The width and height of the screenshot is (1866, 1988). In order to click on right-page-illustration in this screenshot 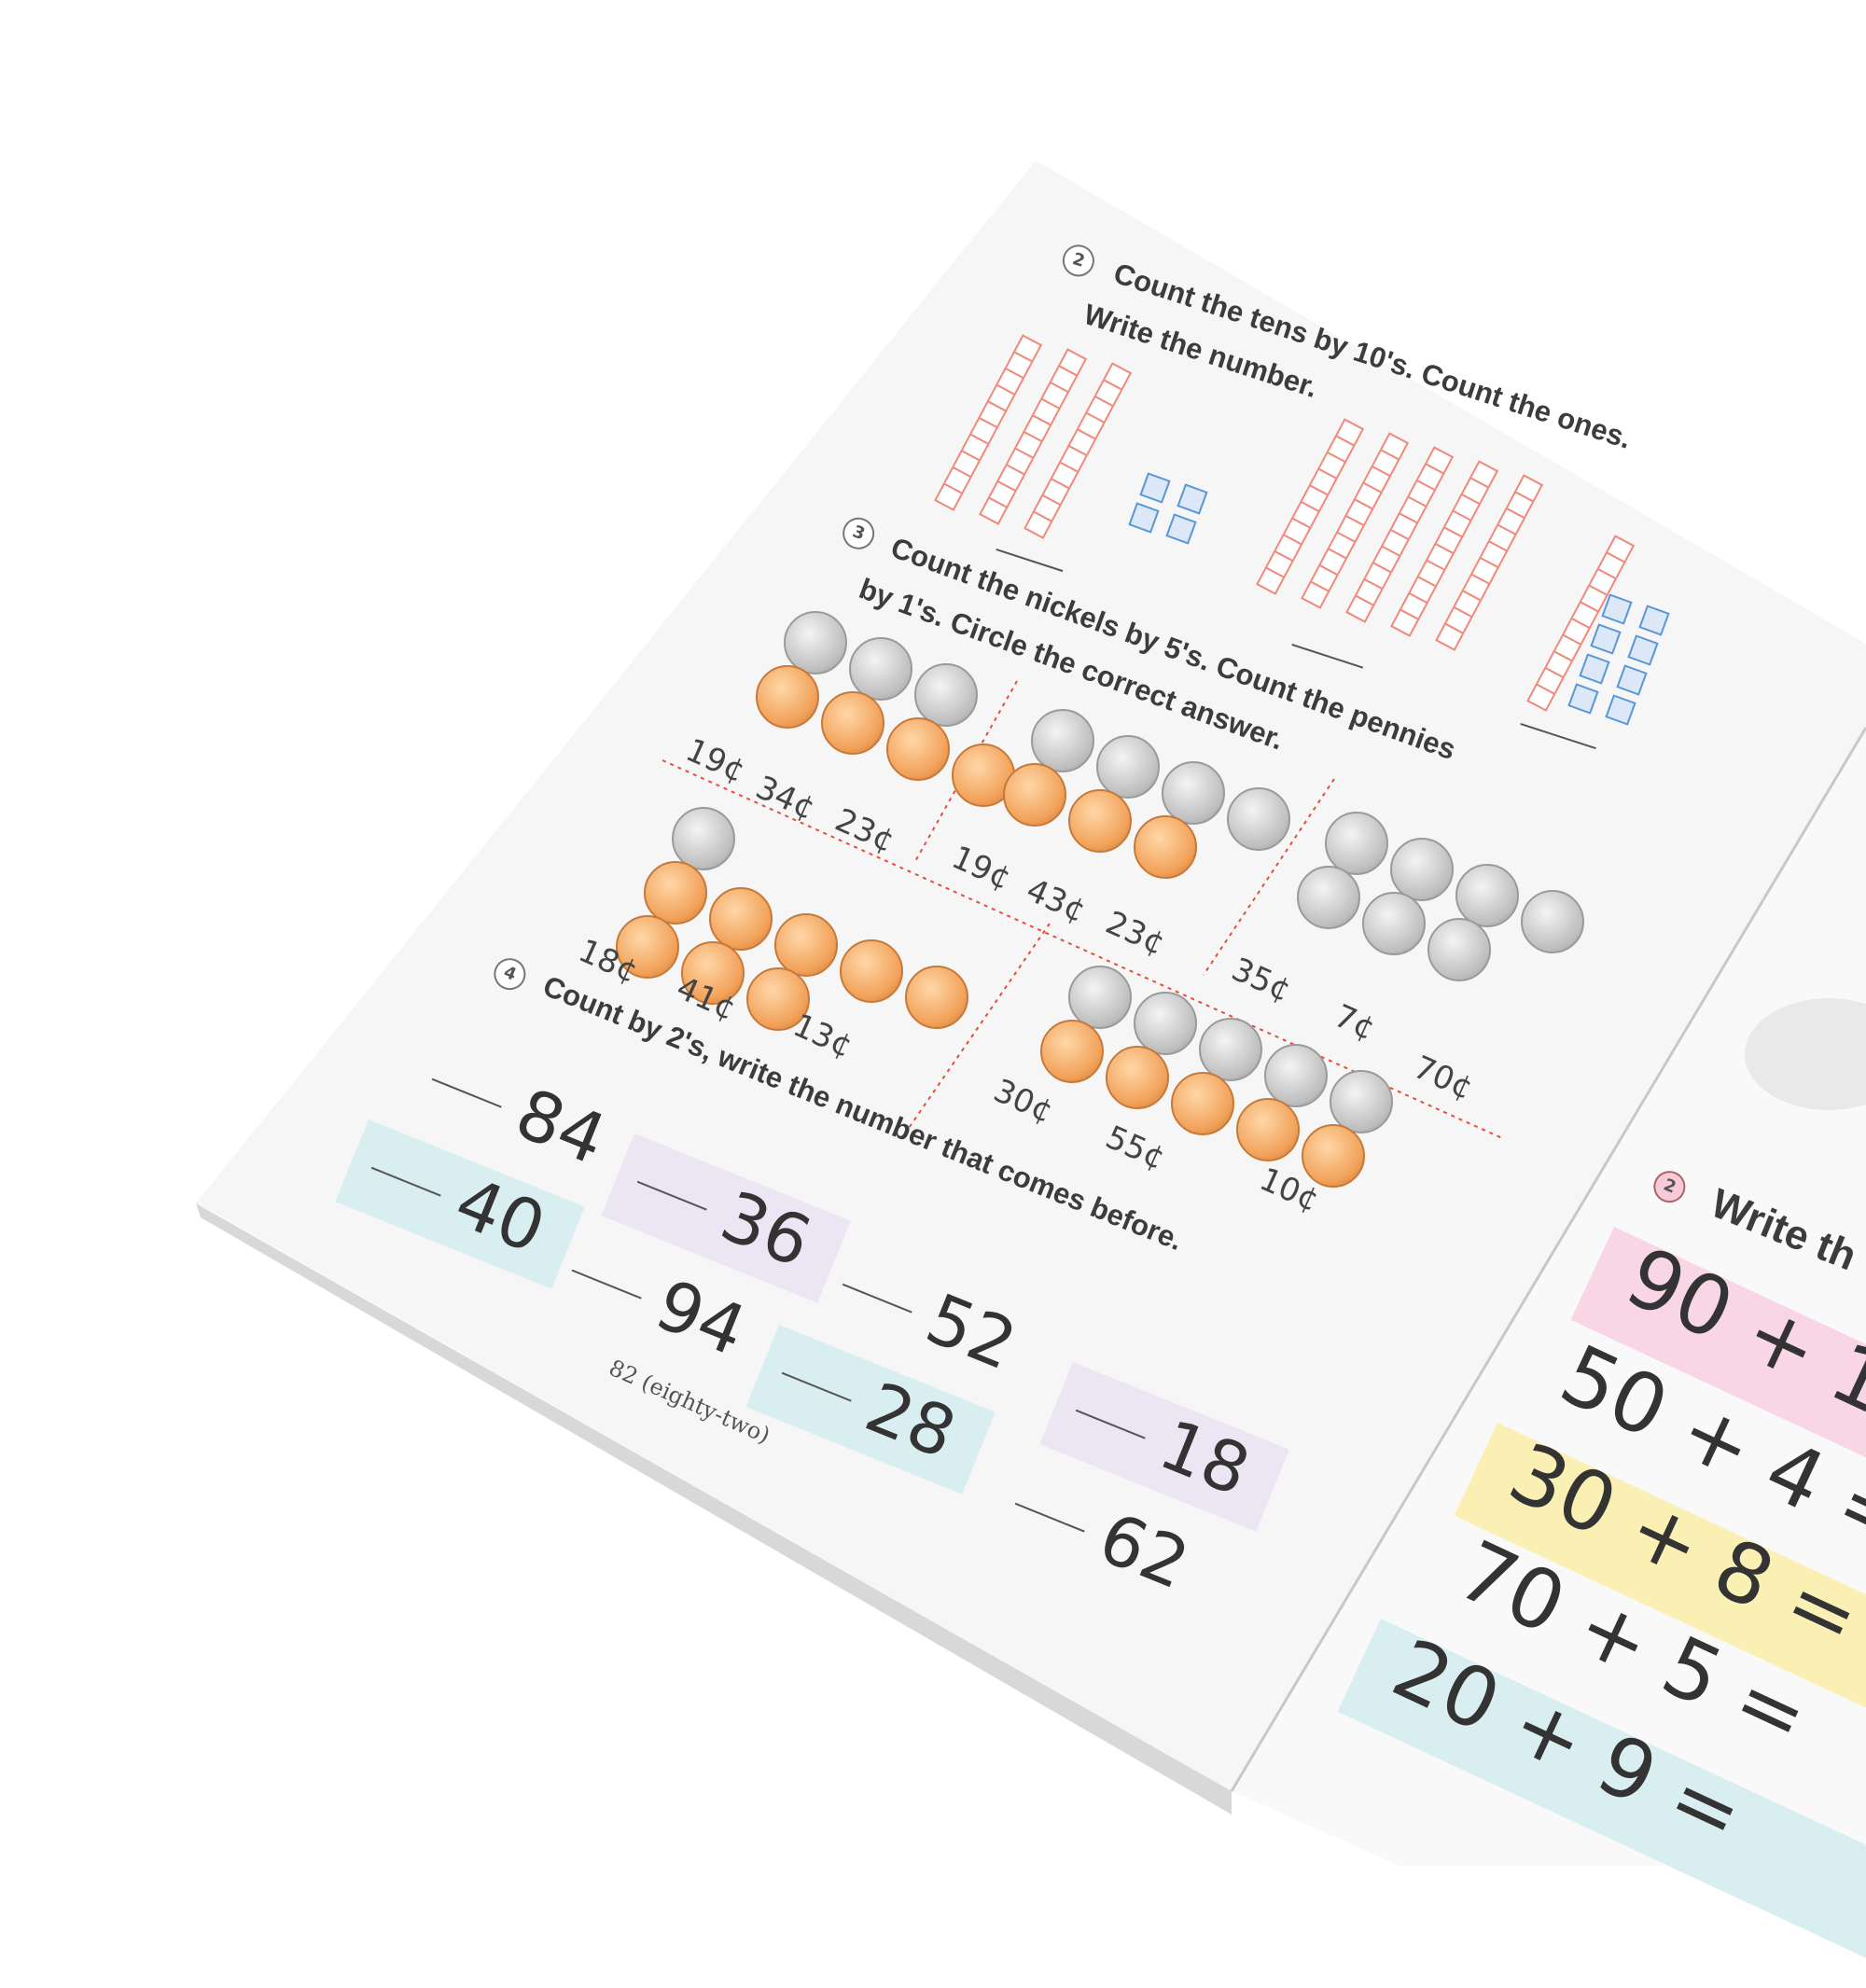, I will do `click(1806, 1054)`.